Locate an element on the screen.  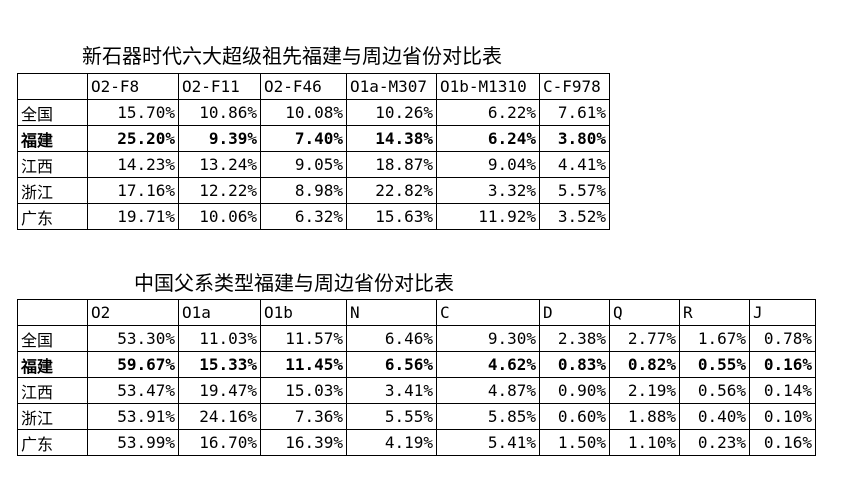
table-cell: 10.06% is located at coordinates (219, 216).